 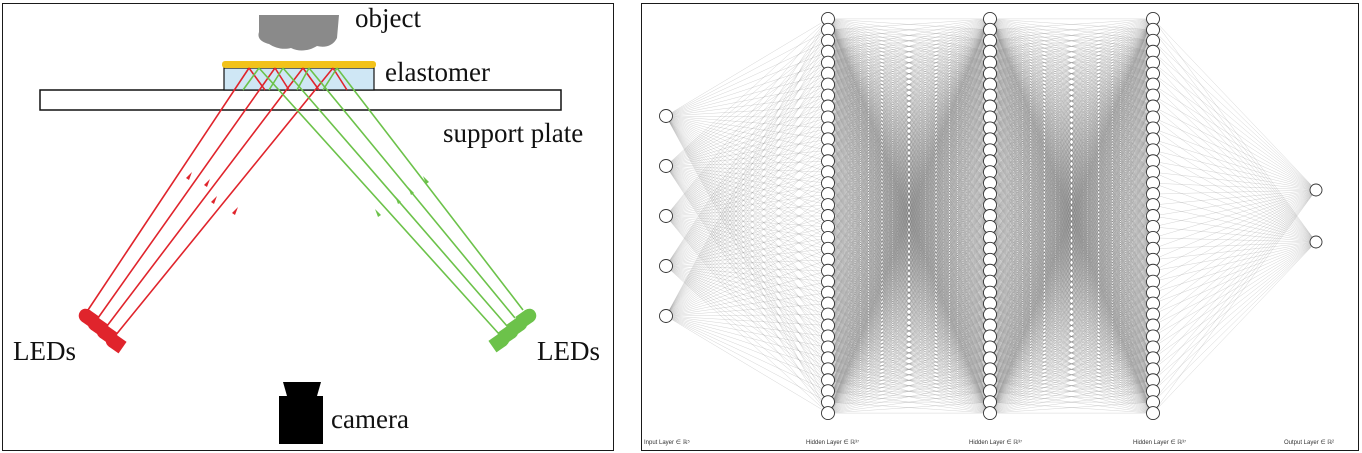 What do you see at coordinates (102, 331) in the screenshot?
I see `red-led-array` at bounding box center [102, 331].